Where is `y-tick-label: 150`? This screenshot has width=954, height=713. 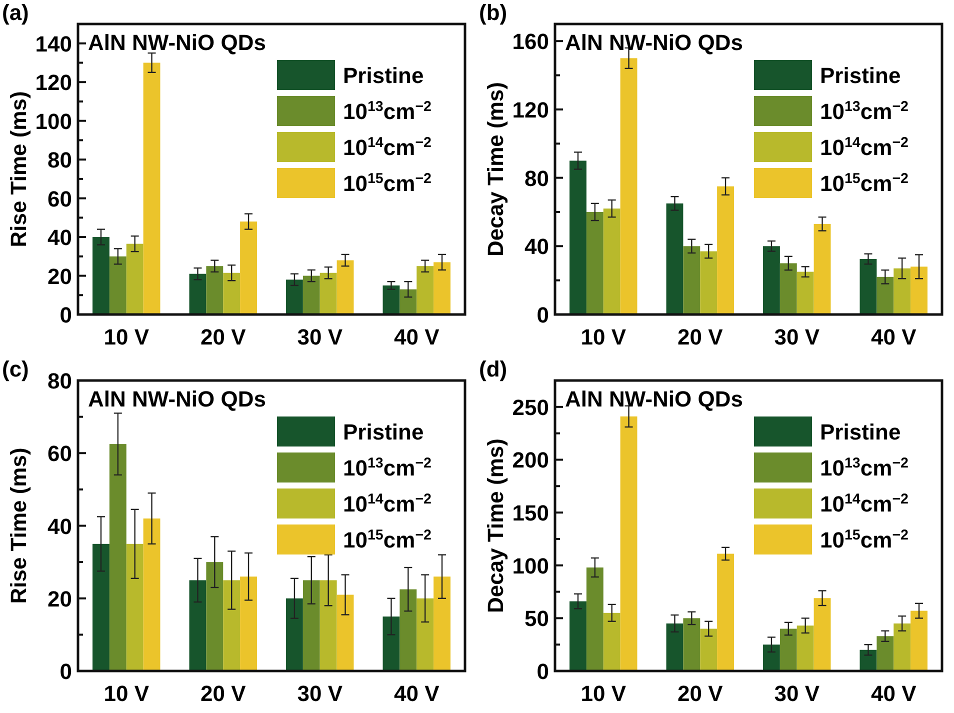 y-tick-label: 150 is located at coordinates (530, 513).